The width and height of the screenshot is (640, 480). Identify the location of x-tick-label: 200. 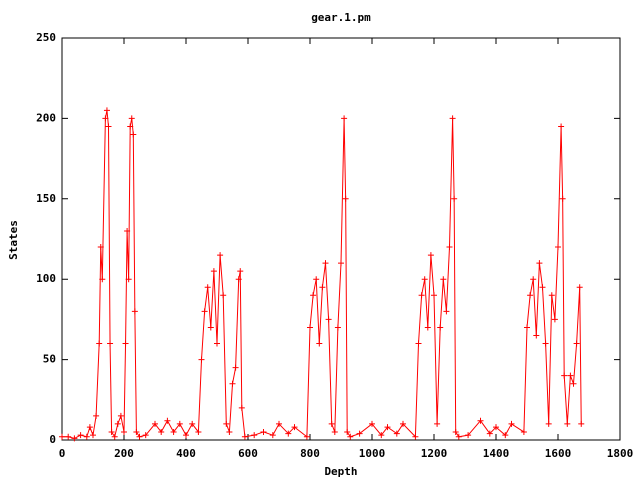
(124, 453).